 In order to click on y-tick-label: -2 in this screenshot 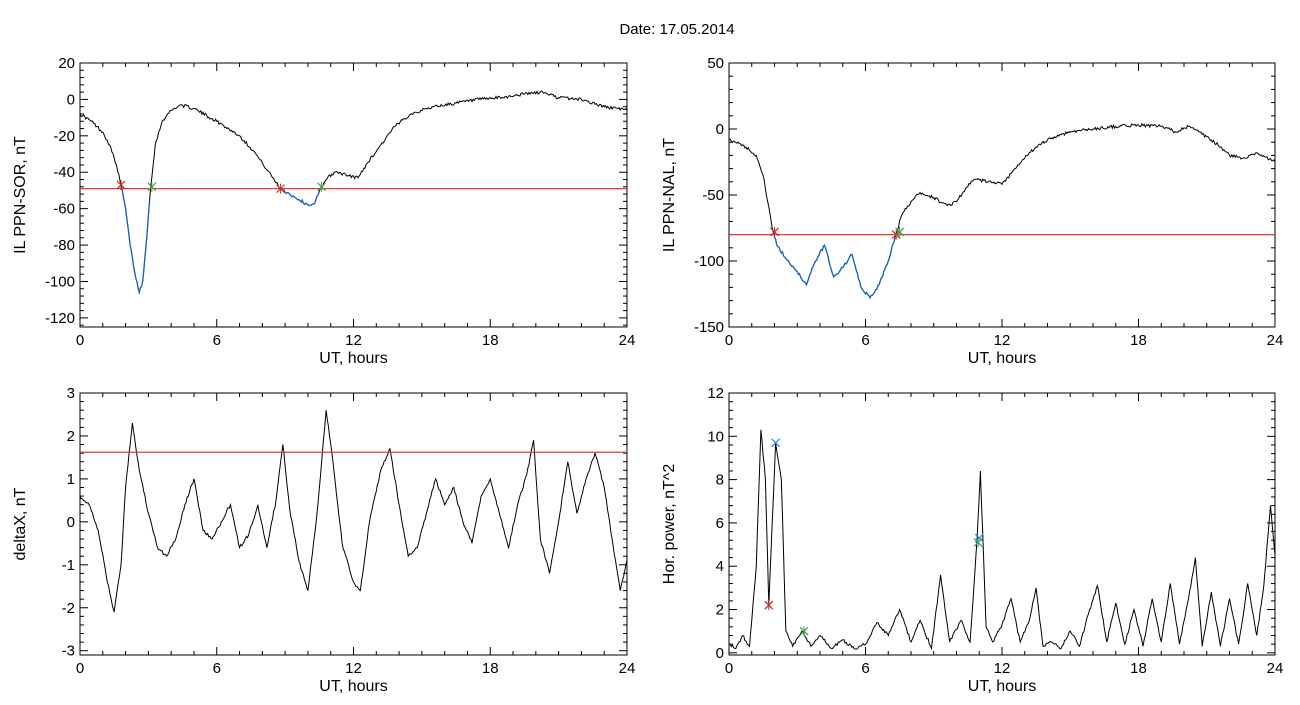, I will do `click(68, 608)`.